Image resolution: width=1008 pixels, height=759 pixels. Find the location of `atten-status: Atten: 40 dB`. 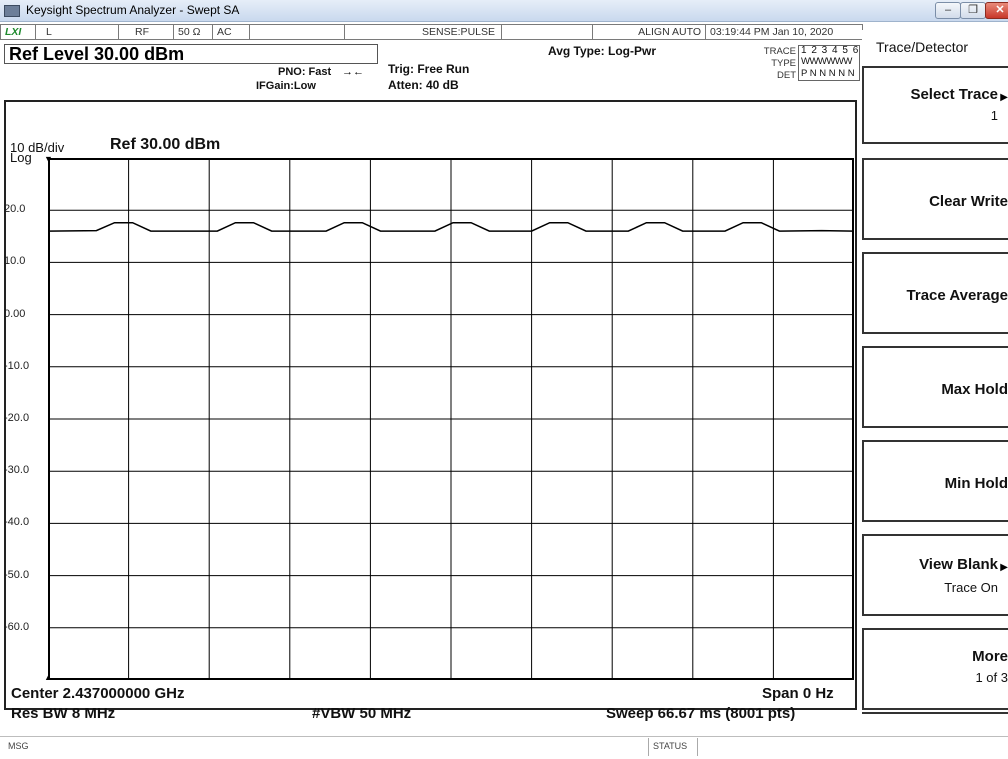

atten-status: Atten: 40 dB is located at coordinates (423, 85).